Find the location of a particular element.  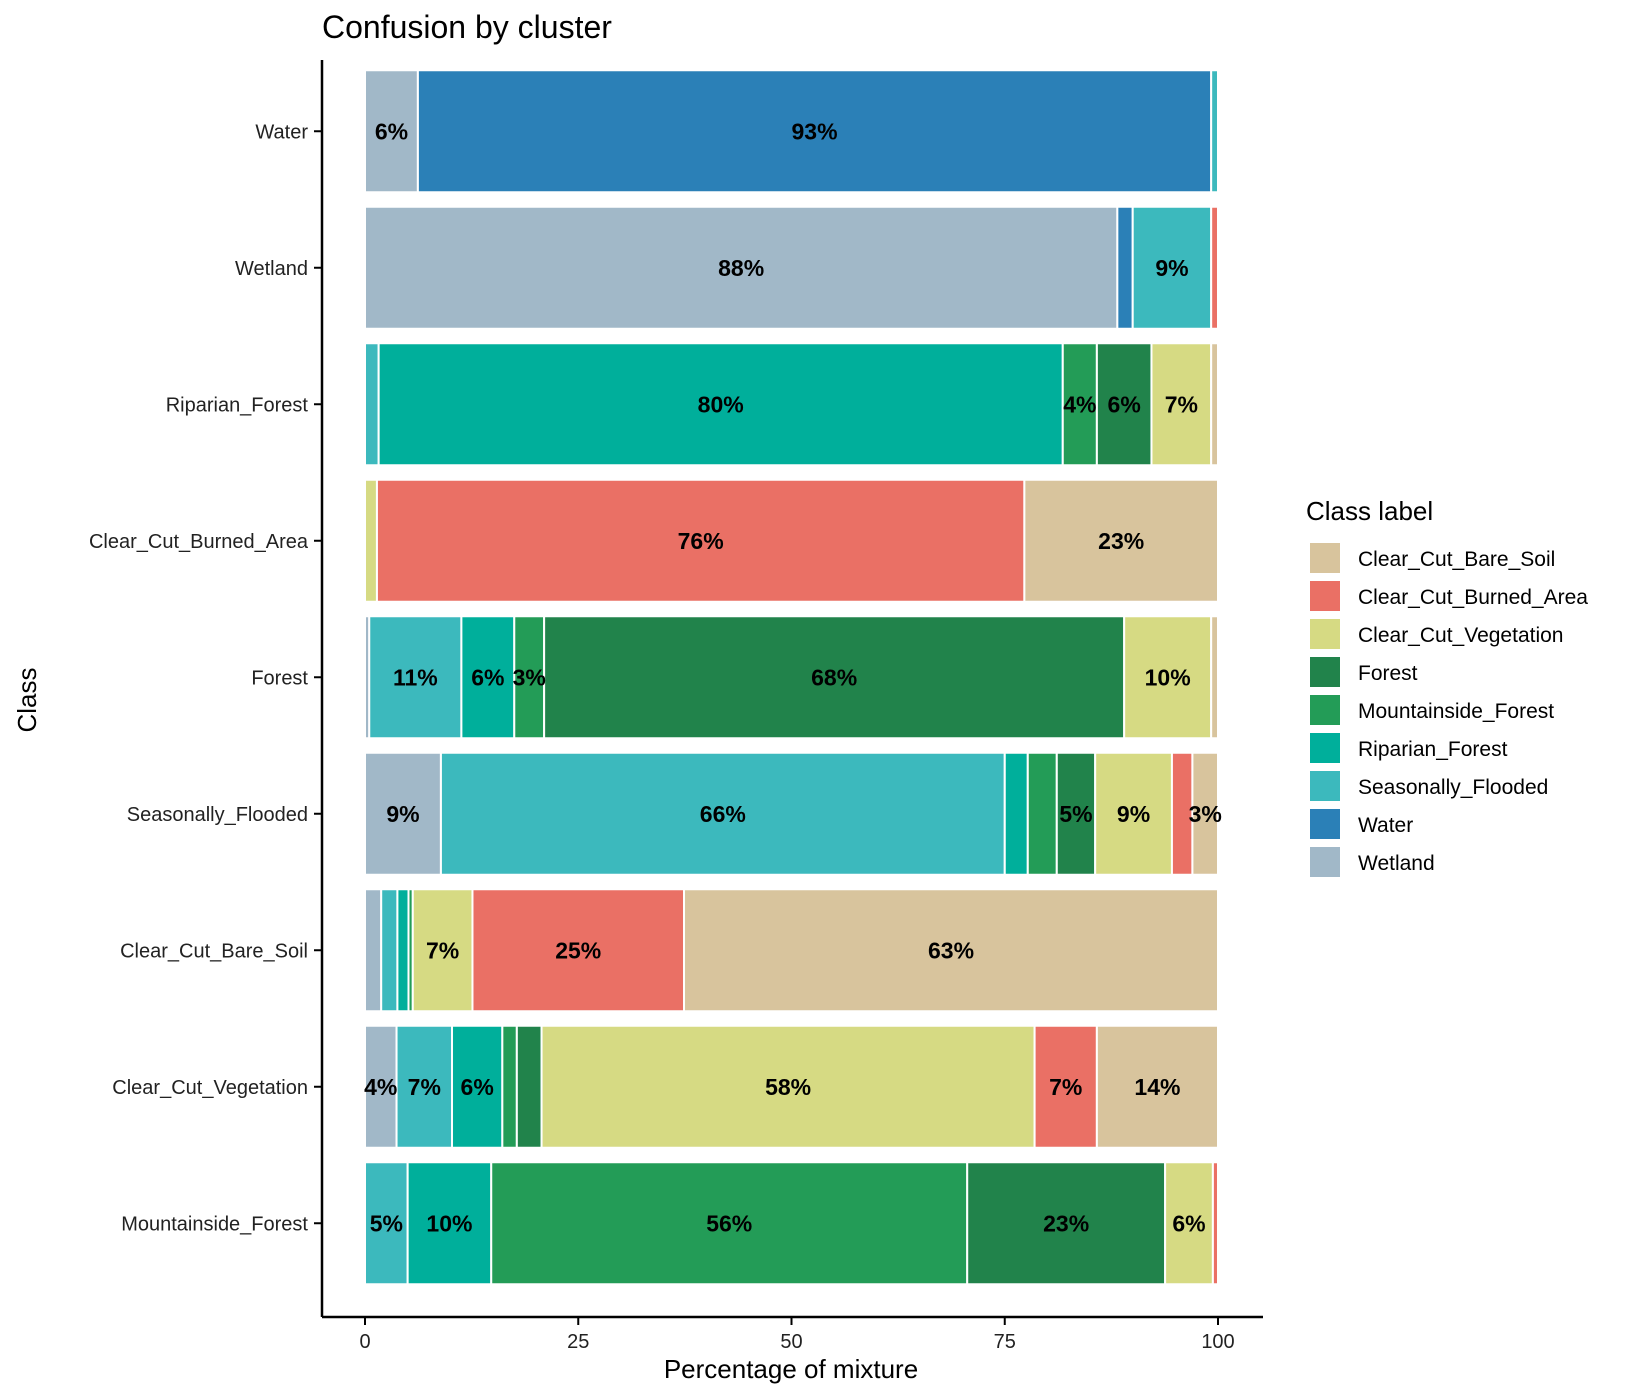

bar-label-clear-cut-vegetation-wetland: 4% is located at coordinates (380, 1087).